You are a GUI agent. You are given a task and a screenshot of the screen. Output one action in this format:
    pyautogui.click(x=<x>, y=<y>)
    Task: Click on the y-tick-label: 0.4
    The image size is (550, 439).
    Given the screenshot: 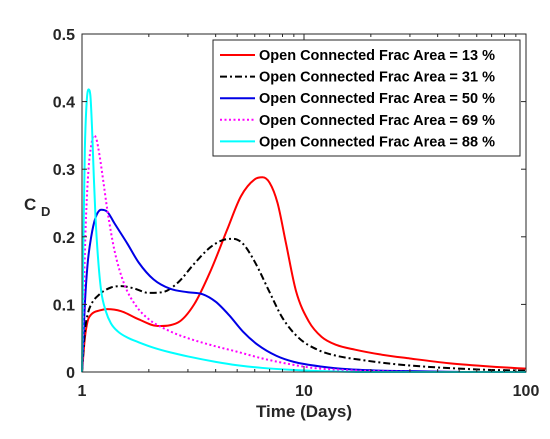 What is the action you would take?
    pyautogui.click(x=64, y=103)
    